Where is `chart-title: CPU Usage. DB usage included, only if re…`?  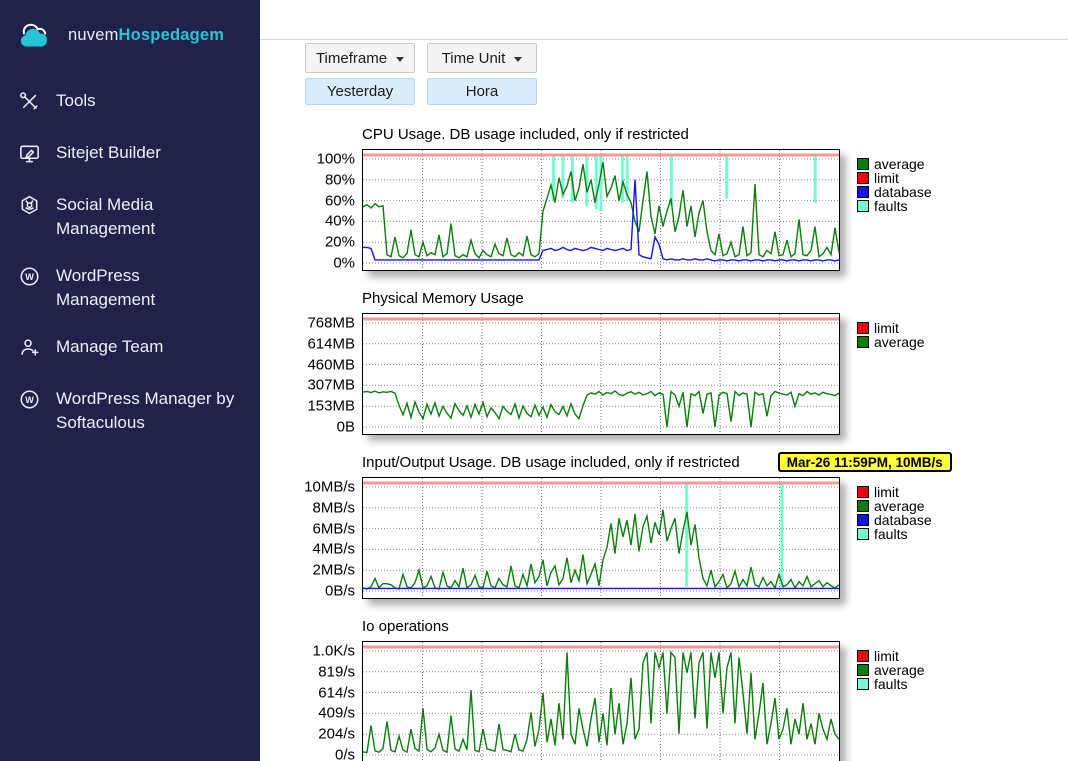 chart-title: CPU Usage. DB usage included, only if re… is located at coordinates (525, 134).